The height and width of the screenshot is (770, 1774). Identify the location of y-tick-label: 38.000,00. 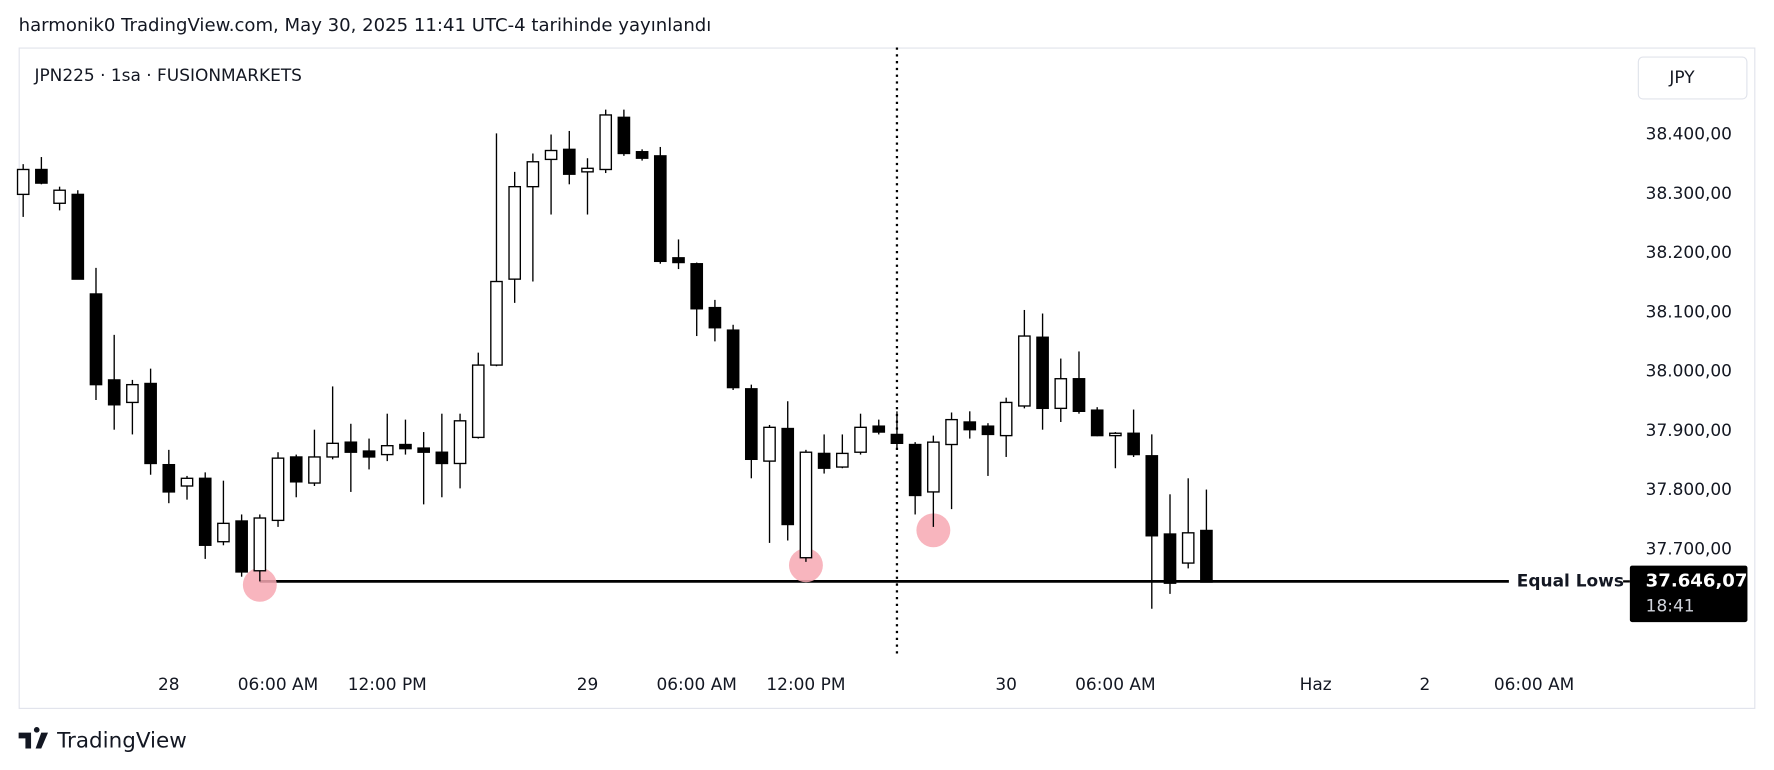
(1689, 371).